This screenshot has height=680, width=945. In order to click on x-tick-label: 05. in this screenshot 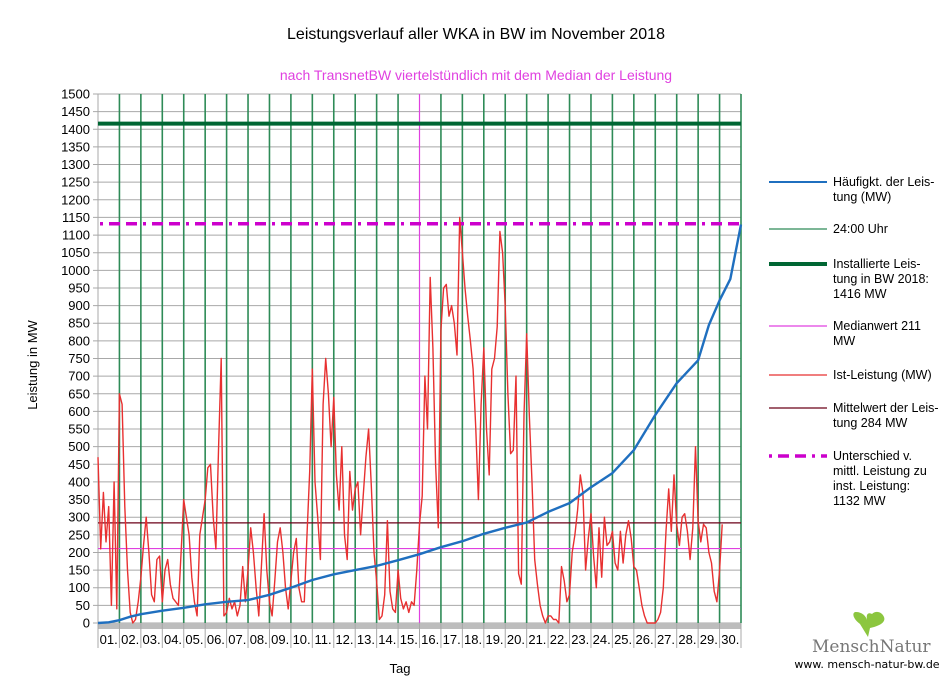, I will do `click(194, 639)`.